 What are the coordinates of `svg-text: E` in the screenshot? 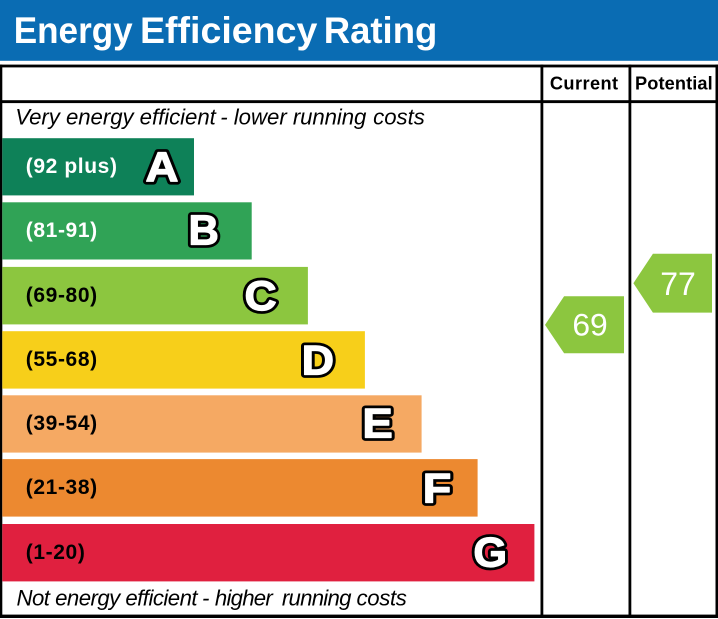 It's located at (377, 423).